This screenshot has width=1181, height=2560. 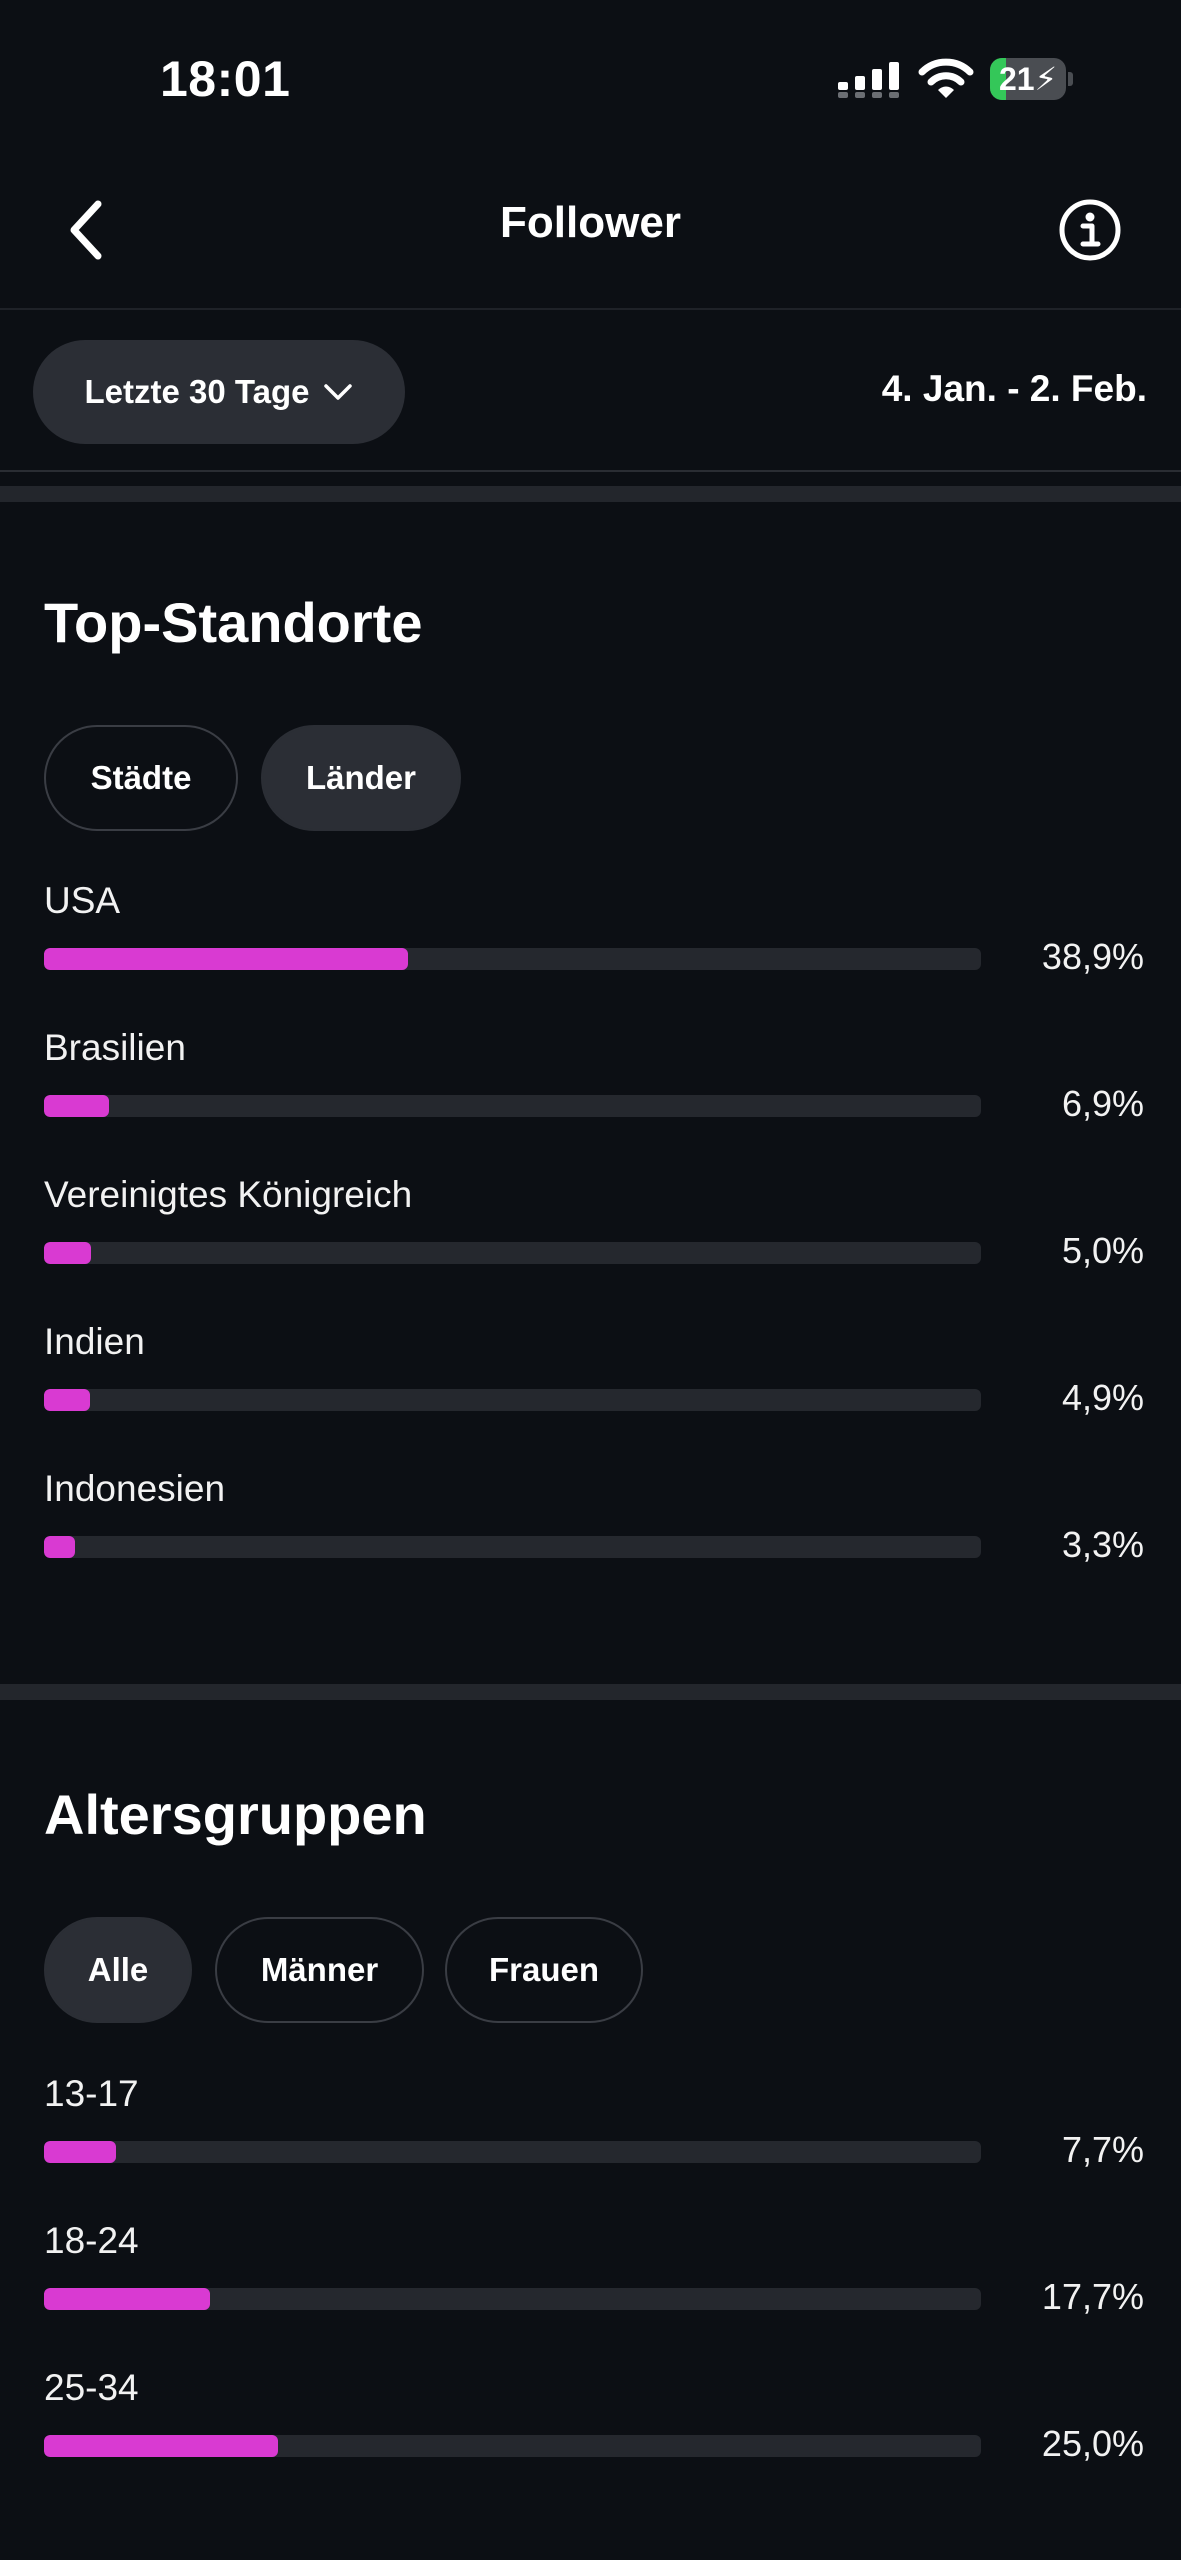 I want to click on location-row-india: Indien 4,9%, so click(x=594, y=1391).